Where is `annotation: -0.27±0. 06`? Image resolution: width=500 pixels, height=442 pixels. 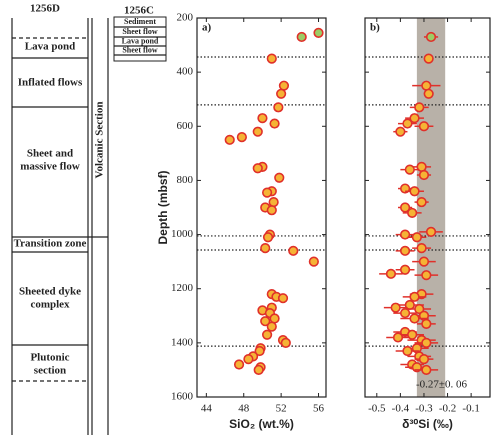 annotation: -0.27±0. 06 is located at coordinates (441, 385).